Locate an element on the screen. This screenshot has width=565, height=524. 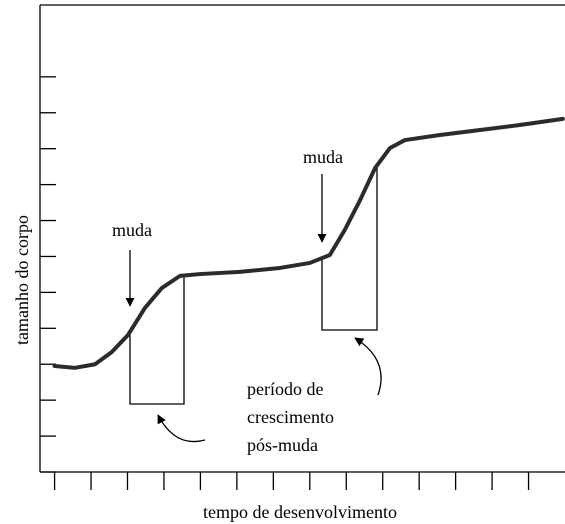
annotation: pós-muda is located at coordinates (282, 445).